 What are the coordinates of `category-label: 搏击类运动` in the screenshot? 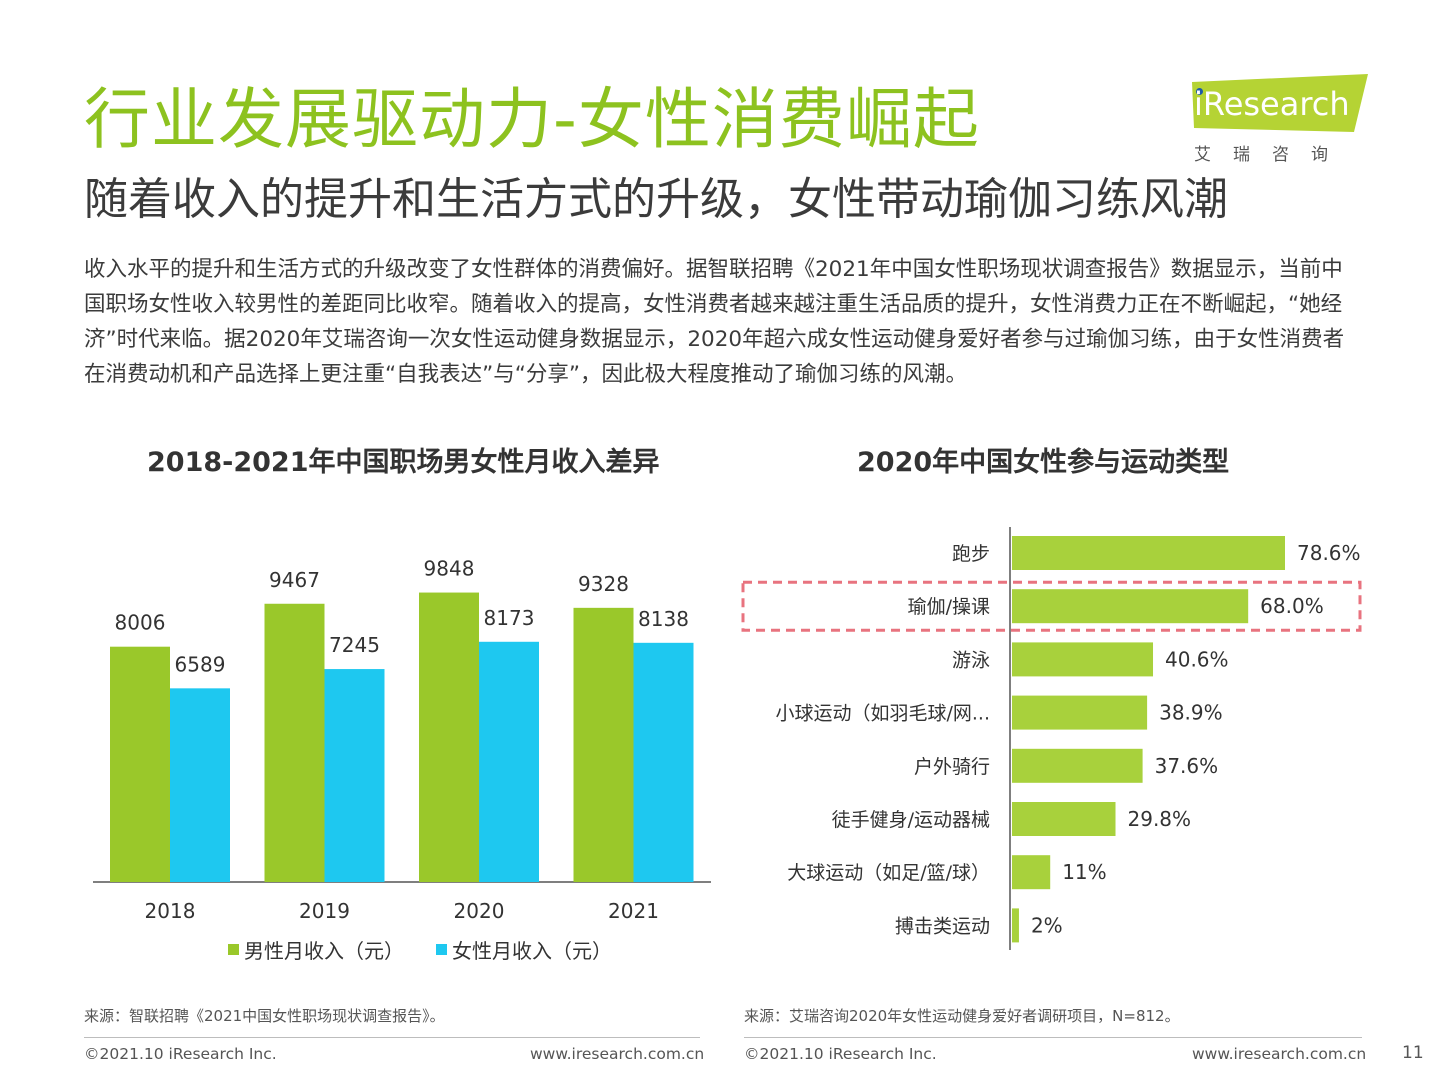 It's located at (942, 926).